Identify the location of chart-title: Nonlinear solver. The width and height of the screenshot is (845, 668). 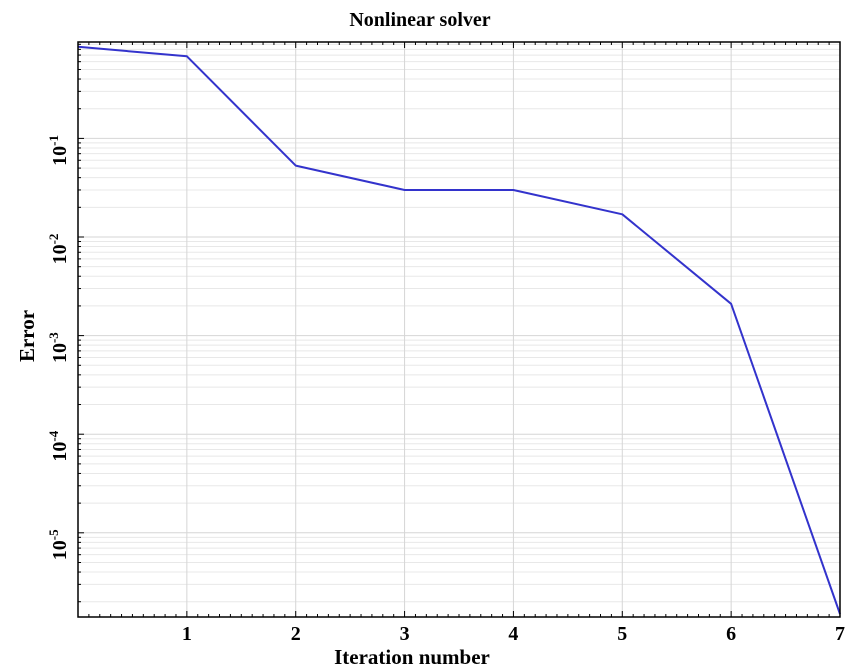
(419, 20).